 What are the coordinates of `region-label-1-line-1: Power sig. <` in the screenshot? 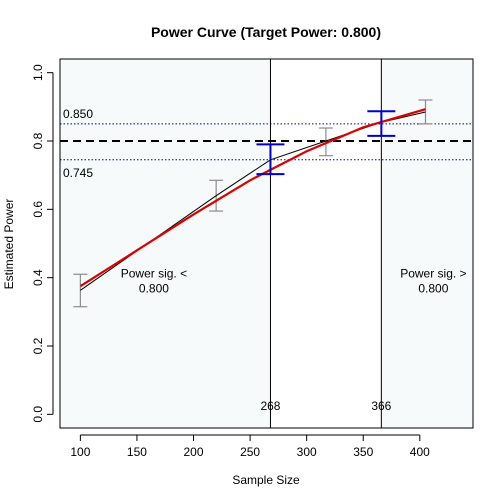 It's located at (154, 274).